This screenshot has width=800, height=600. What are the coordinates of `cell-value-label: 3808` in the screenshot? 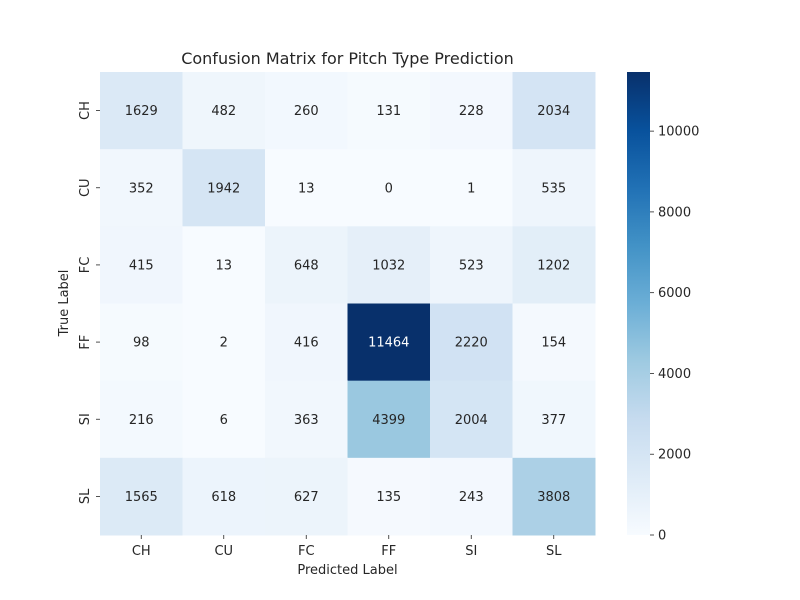 It's located at (553, 497).